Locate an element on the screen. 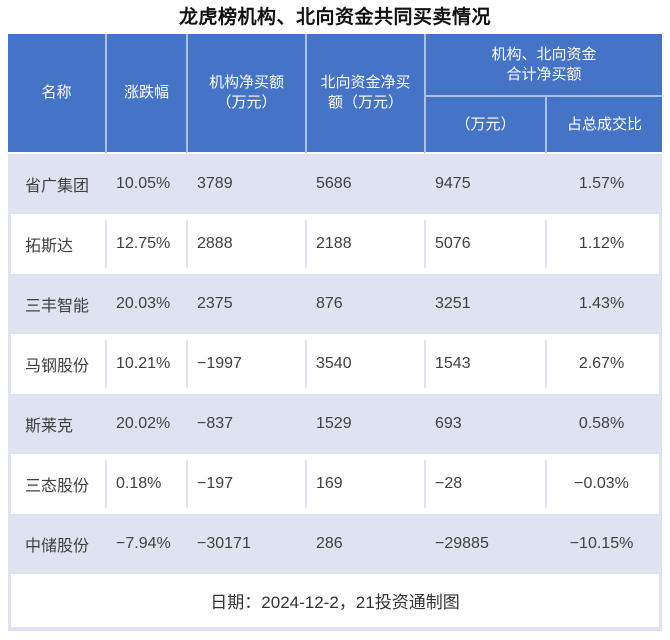 The width and height of the screenshot is (670, 640). cell-total: 5076 is located at coordinates (484, 244).